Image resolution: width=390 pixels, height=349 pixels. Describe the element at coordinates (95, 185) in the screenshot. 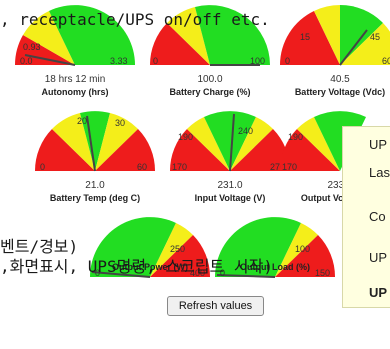

I see `gauge-reading: 21.0` at that location.